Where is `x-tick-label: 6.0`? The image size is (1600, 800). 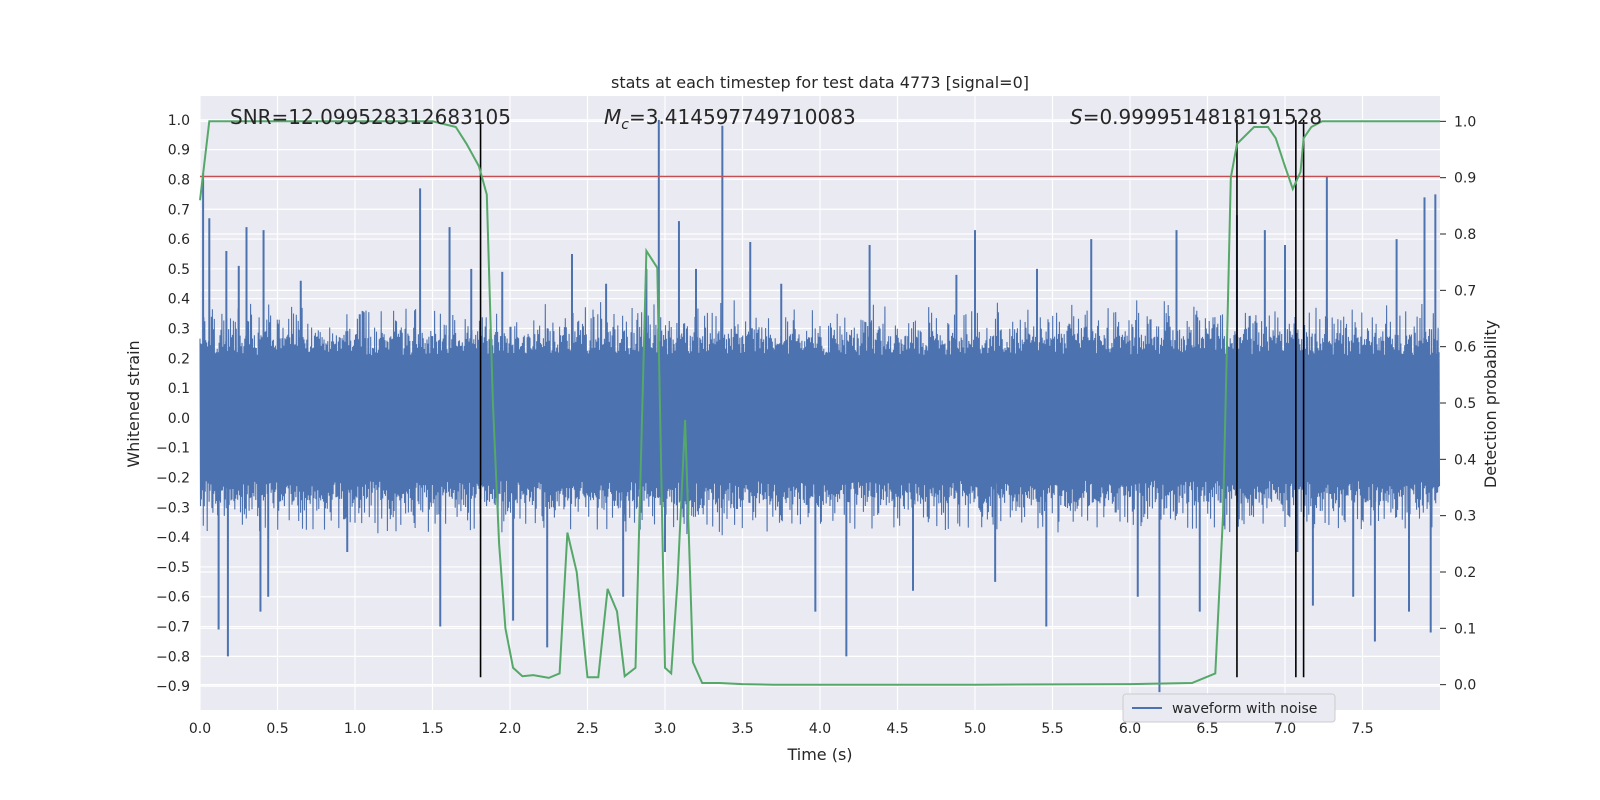
x-tick-label: 6.0 is located at coordinates (1130, 729).